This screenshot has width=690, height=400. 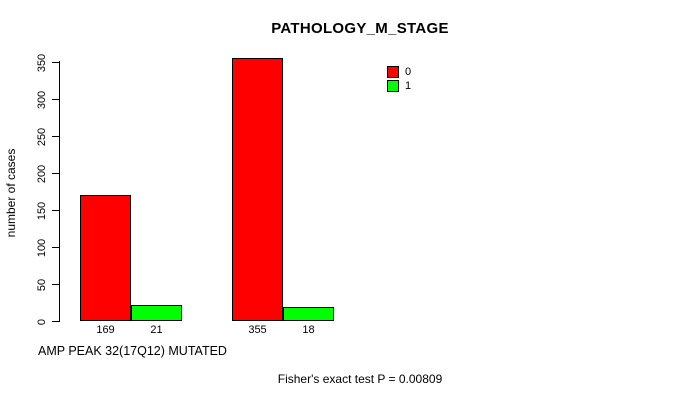 I want to click on y-tick-label: 0, so click(x=42, y=321).